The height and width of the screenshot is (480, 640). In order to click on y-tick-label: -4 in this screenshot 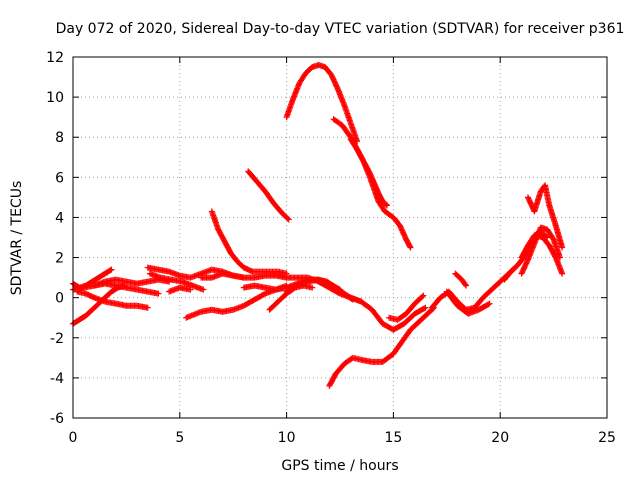, I will do `click(57, 379)`.